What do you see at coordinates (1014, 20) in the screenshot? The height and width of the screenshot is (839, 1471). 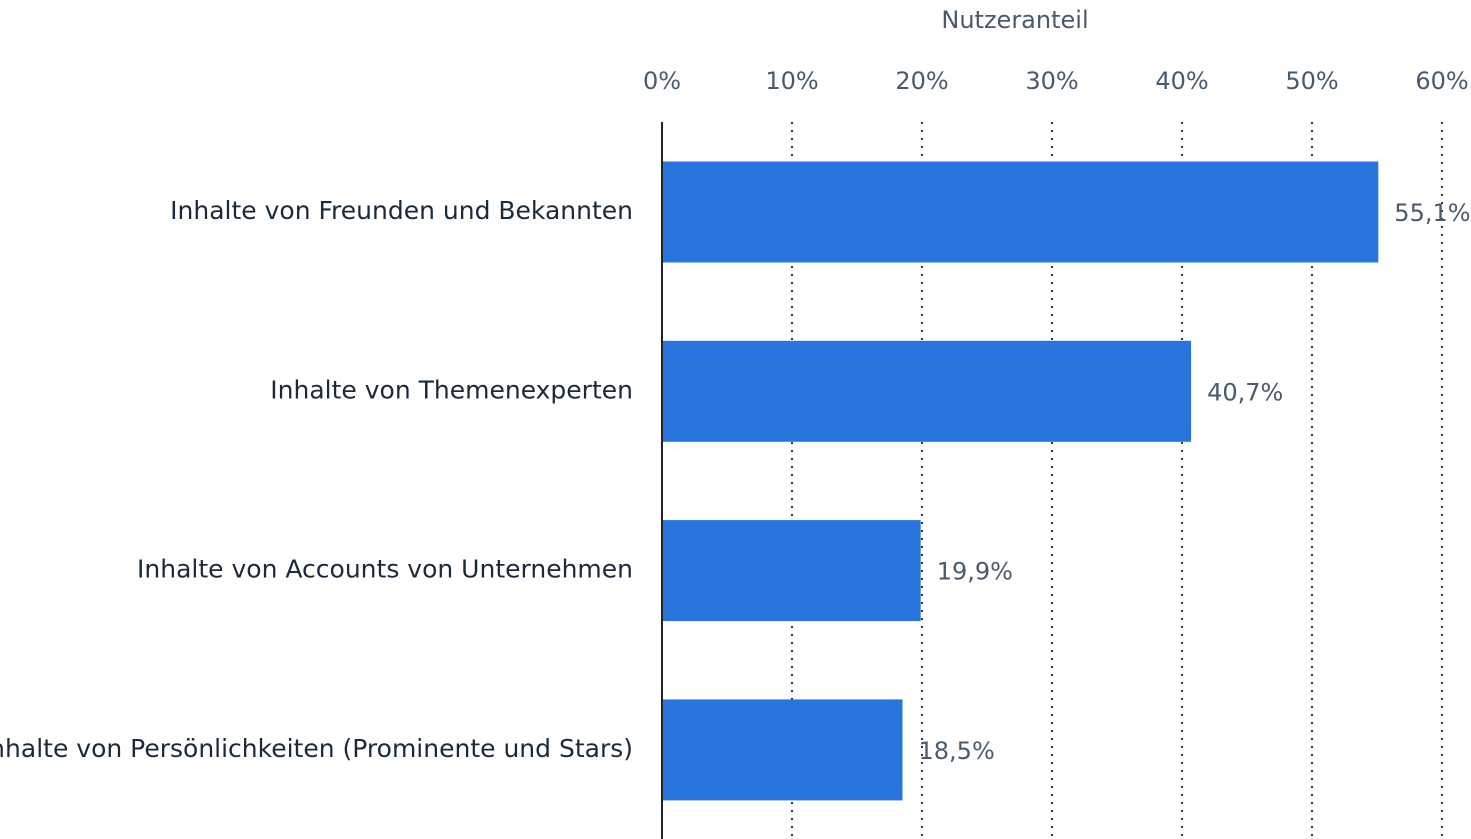 I see `axis-title: Nutzeranteil` at bounding box center [1014, 20].